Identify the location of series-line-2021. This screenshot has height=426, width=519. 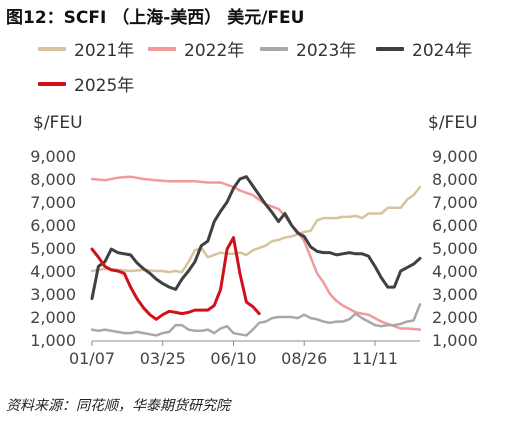
(256, 229).